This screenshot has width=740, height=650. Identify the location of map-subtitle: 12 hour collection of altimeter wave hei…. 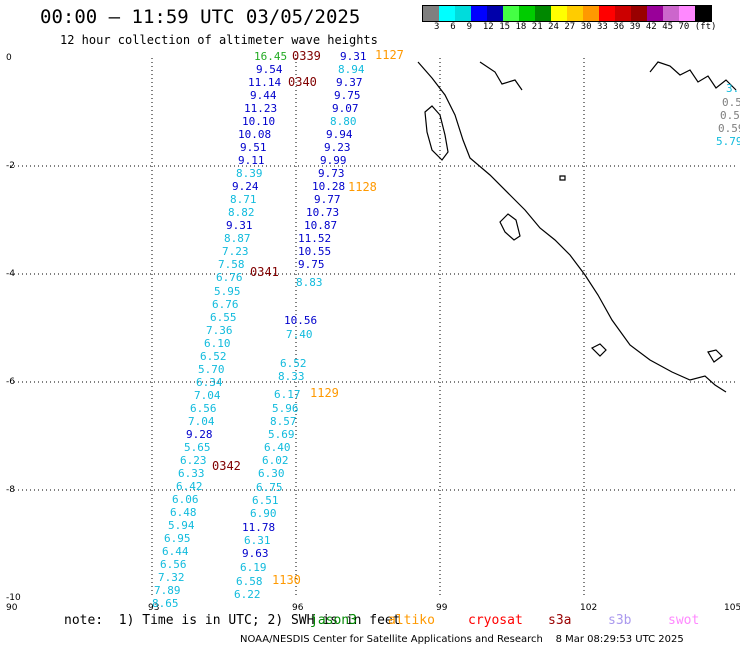
(219, 40).